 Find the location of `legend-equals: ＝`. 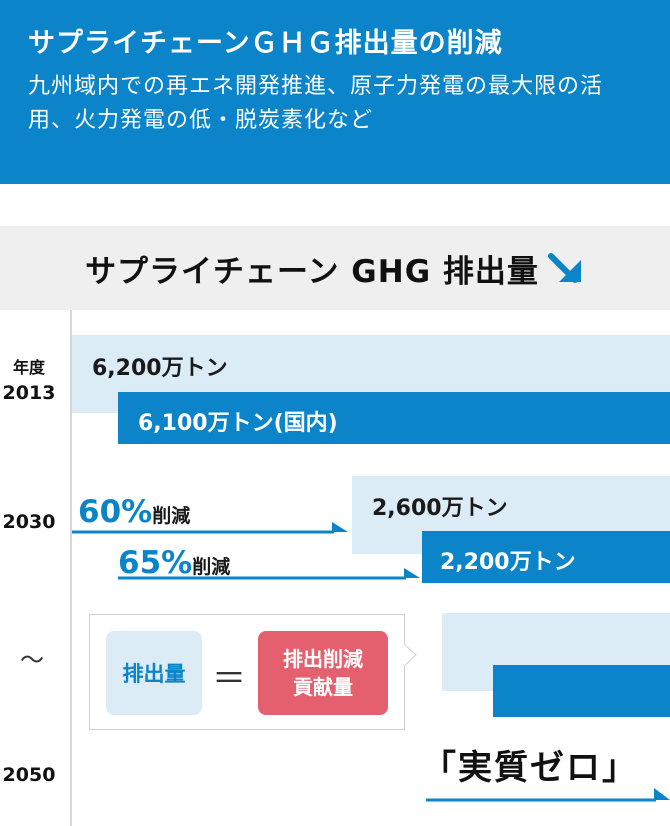

legend-equals: ＝ is located at coordinates (229, 679).